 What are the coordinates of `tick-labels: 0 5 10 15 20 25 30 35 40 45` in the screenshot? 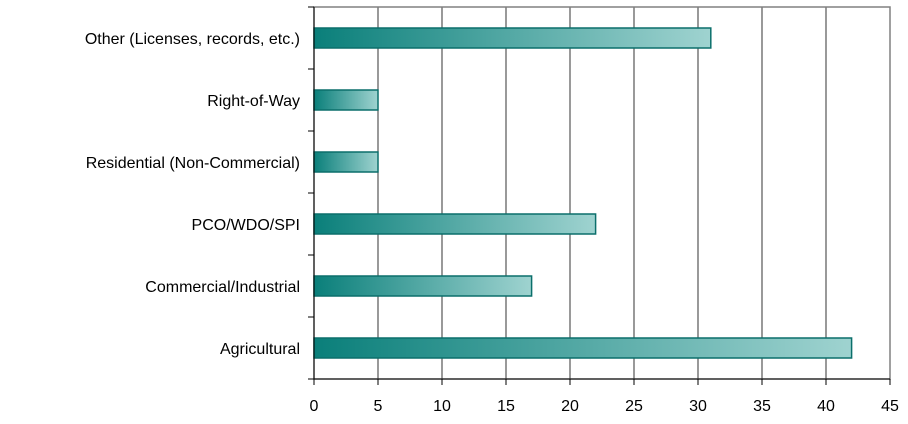 It's located at (604, 406).